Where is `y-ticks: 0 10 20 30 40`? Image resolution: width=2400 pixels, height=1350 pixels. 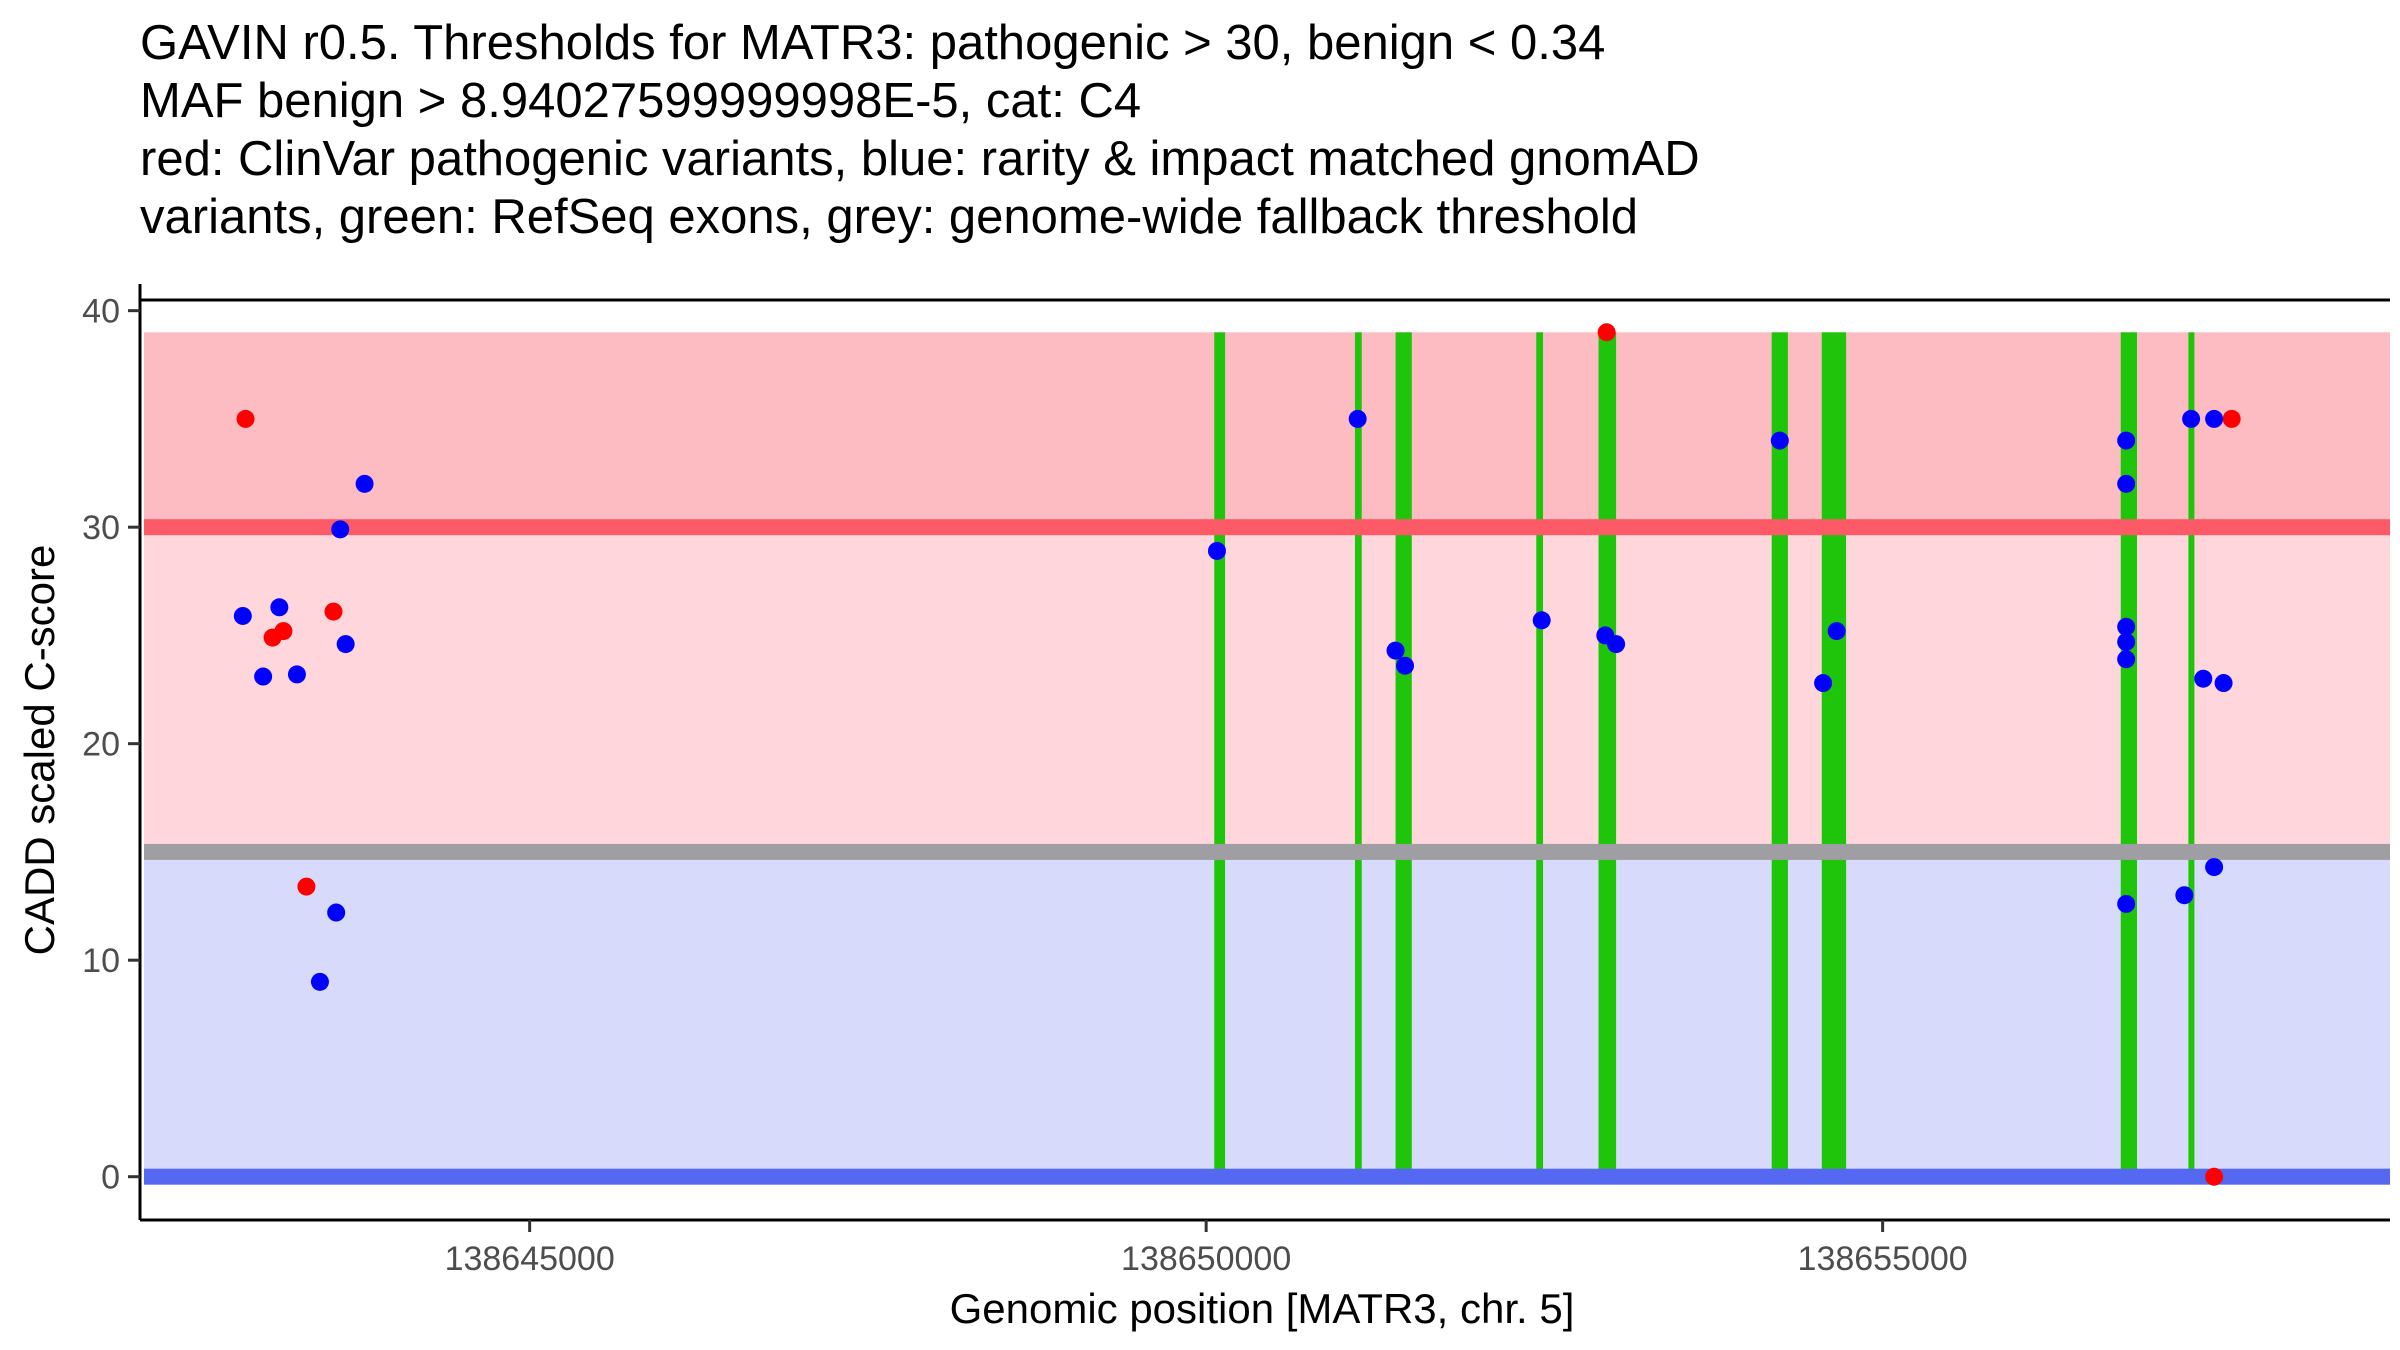 y-ticks: 0 10 20 30 40 is located at coordinates (111, 745).